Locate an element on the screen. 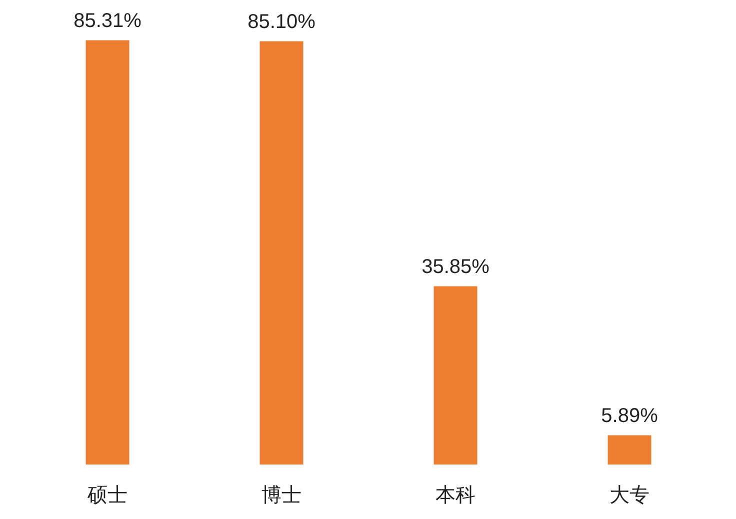  data-label: 35.85% is located at coordinates (456, 267).